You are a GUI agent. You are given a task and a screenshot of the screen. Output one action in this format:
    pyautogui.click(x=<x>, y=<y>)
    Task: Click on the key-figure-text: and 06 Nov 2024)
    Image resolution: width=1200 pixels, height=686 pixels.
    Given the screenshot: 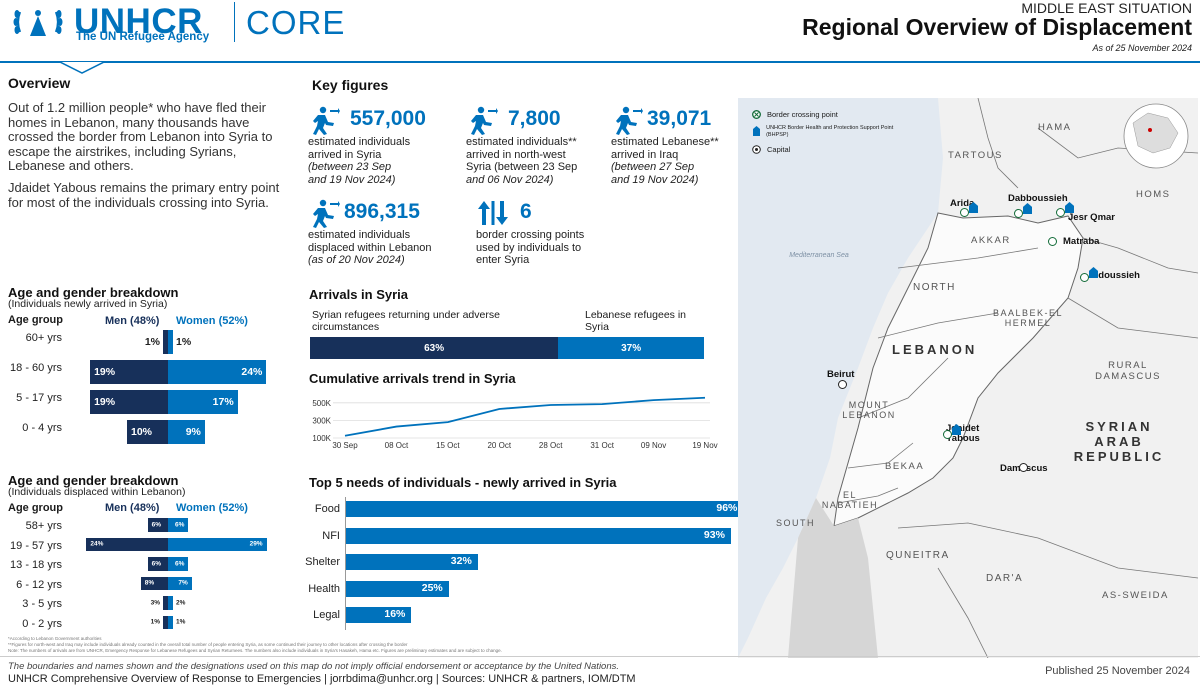 What is the action you would take?
    pyautogui.click(x=510, y=179)
    